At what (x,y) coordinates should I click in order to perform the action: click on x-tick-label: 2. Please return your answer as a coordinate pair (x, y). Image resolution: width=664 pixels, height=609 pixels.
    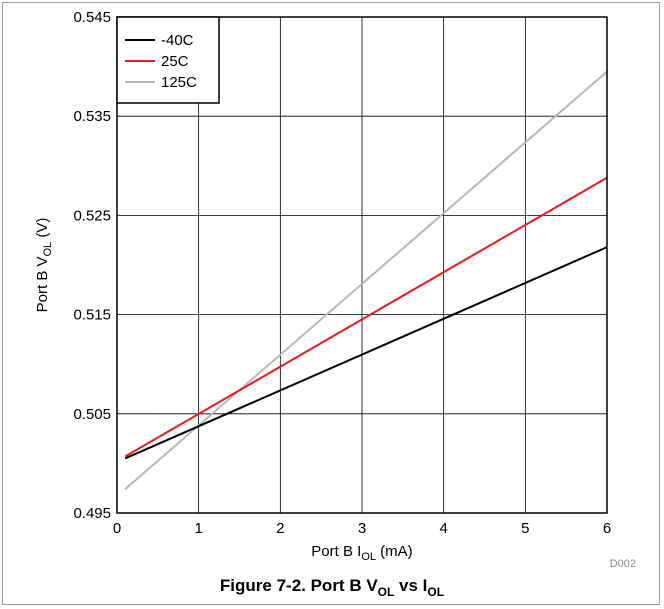
    Looking at the image, I should click on (280, 528).